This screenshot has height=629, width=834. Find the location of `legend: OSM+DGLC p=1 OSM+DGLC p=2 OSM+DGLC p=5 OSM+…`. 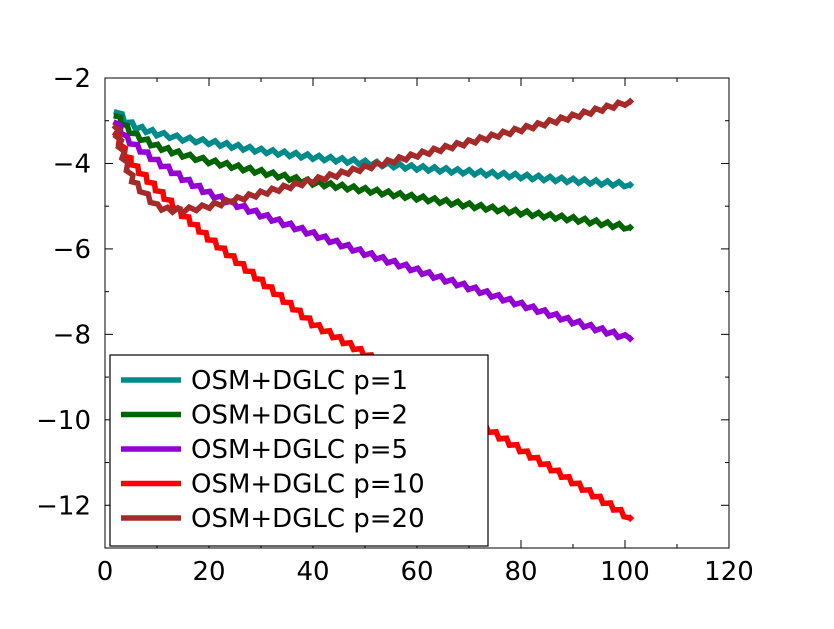

legend: OSM+DGLC p=1 OSM+DGLC p=2 OSM+DGLC p=5 OSM+… is located at coordinates (299, 450).